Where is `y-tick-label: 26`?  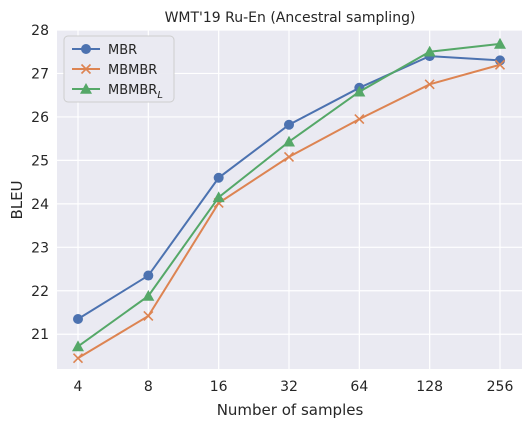 y-tick-label: 26 is located at coordinates (40, 118).